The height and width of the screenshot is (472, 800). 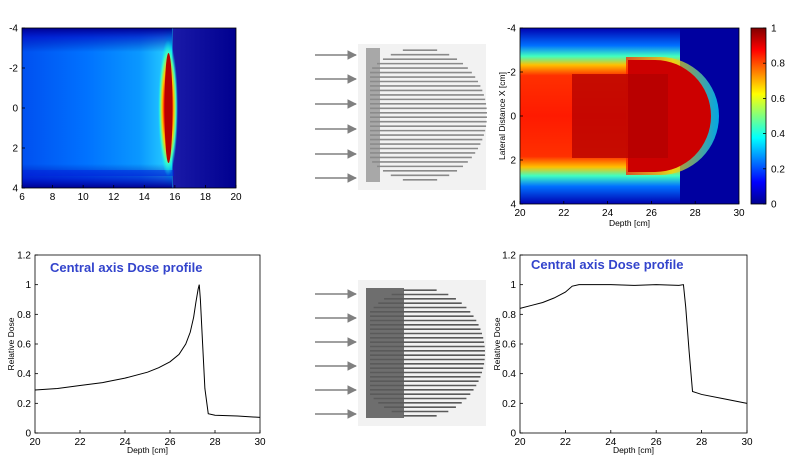 What do you see at coordinates (633, 439) in the screenshot?
I see `line-chart-right-x-ticks: 20 22 24 26 28 30` at bounding box center [633, 439].